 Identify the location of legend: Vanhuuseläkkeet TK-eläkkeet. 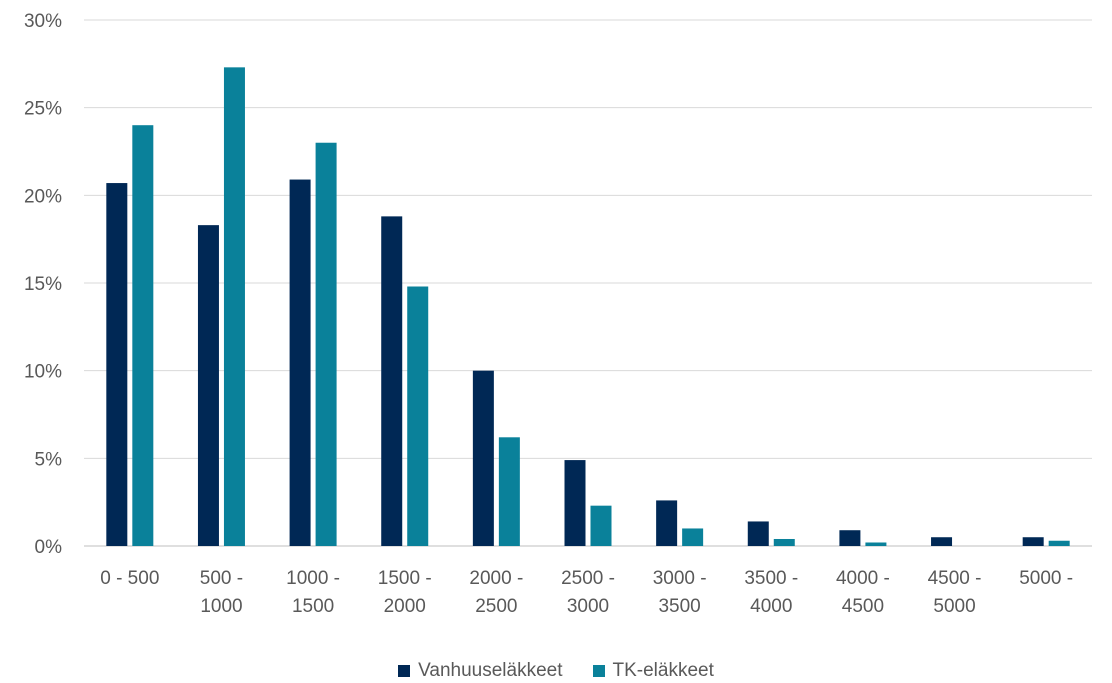
(556, 671).